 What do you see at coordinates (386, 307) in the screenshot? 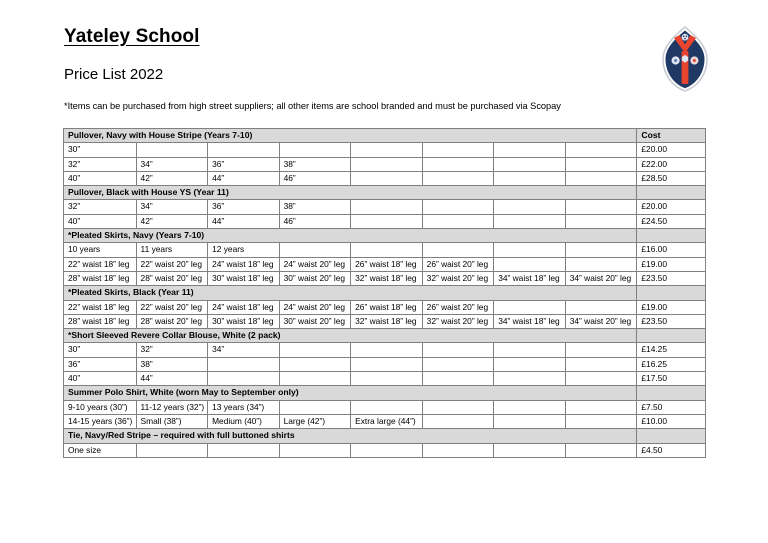
I see `size-cell: 26” waist 18” leg` at bounding box center [386, 307].